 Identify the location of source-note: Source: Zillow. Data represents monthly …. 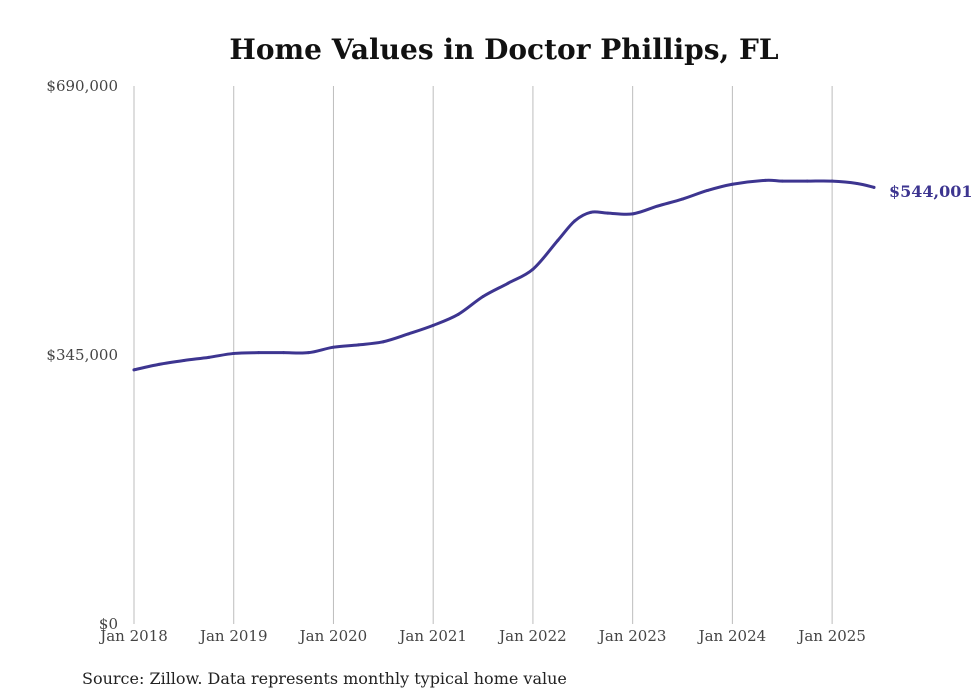
(324, 678).